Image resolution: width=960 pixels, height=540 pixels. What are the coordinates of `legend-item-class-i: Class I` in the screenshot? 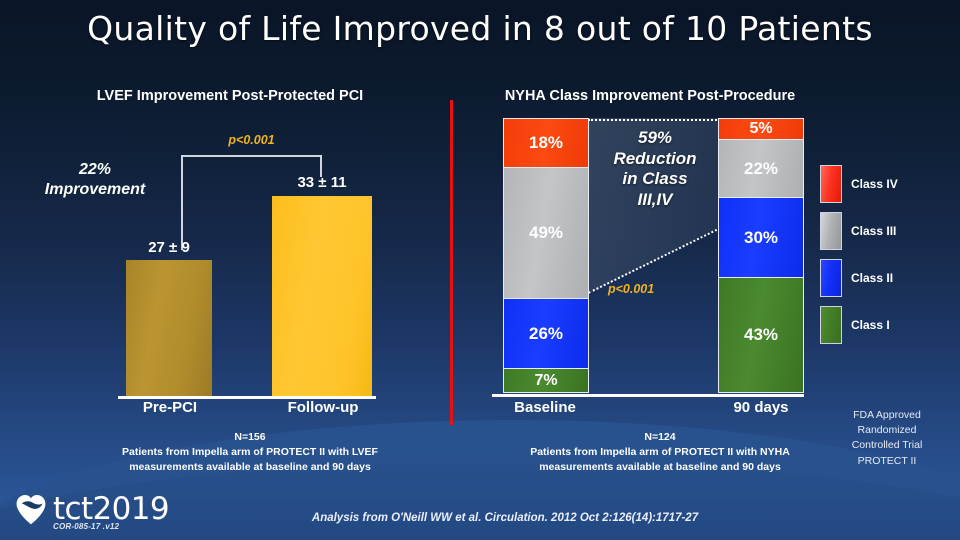 It's located at (885, 324).